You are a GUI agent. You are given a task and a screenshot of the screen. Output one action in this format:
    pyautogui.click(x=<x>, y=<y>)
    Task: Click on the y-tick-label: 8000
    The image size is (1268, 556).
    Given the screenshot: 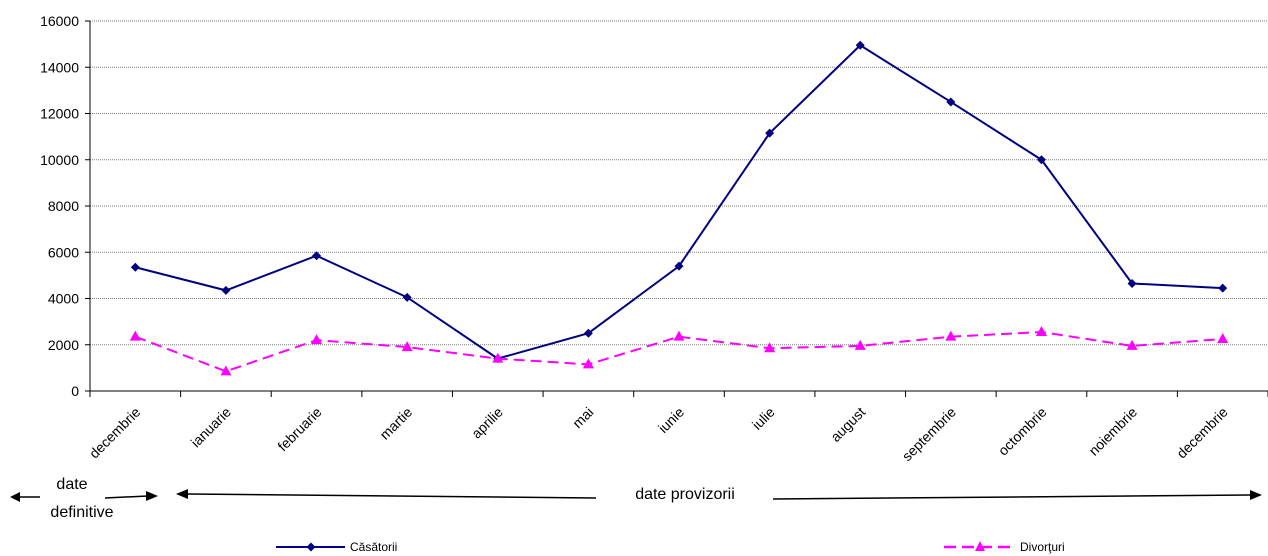 What is the action you would take?
    pyautogui.click(x=63, y=206)
    